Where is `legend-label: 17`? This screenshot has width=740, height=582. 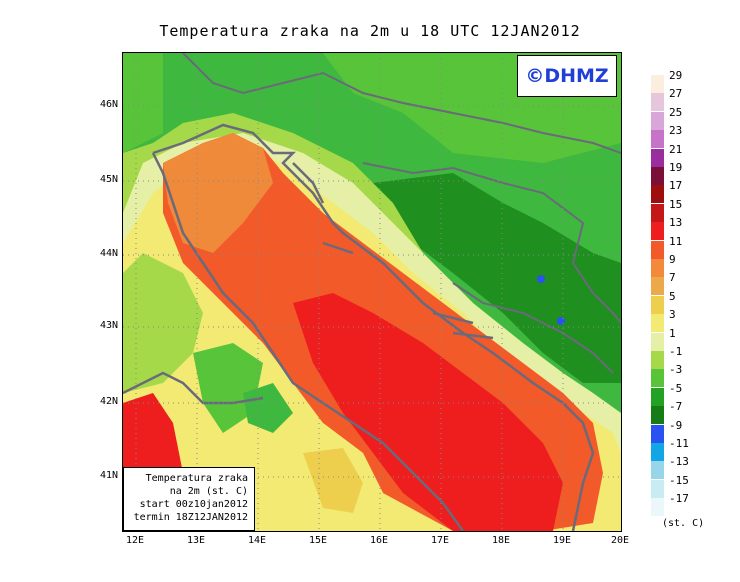
legend-label: 17 is located at coordinates (676, 186).